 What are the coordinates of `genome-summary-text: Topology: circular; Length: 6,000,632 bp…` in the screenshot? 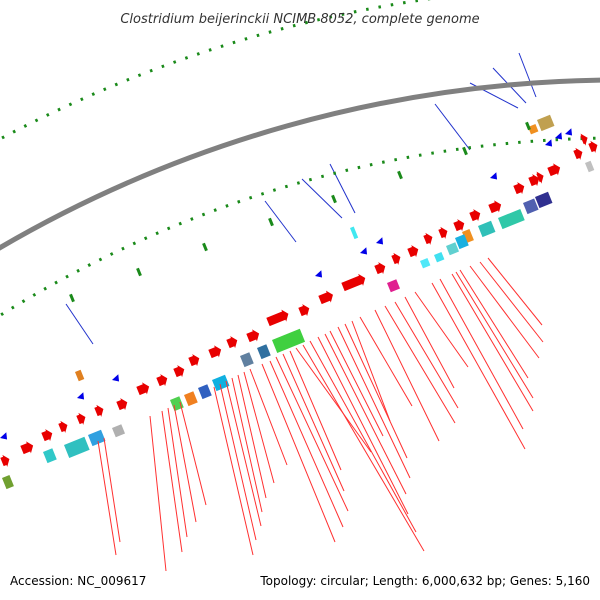 It's located at (424, 581).